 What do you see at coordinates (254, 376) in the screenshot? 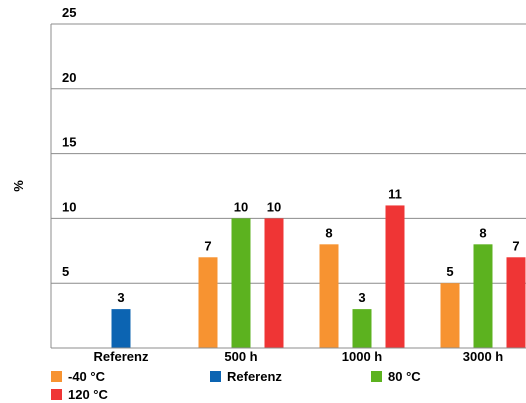
I see `legend-label: Referenz` at bounding box center [254, 376].